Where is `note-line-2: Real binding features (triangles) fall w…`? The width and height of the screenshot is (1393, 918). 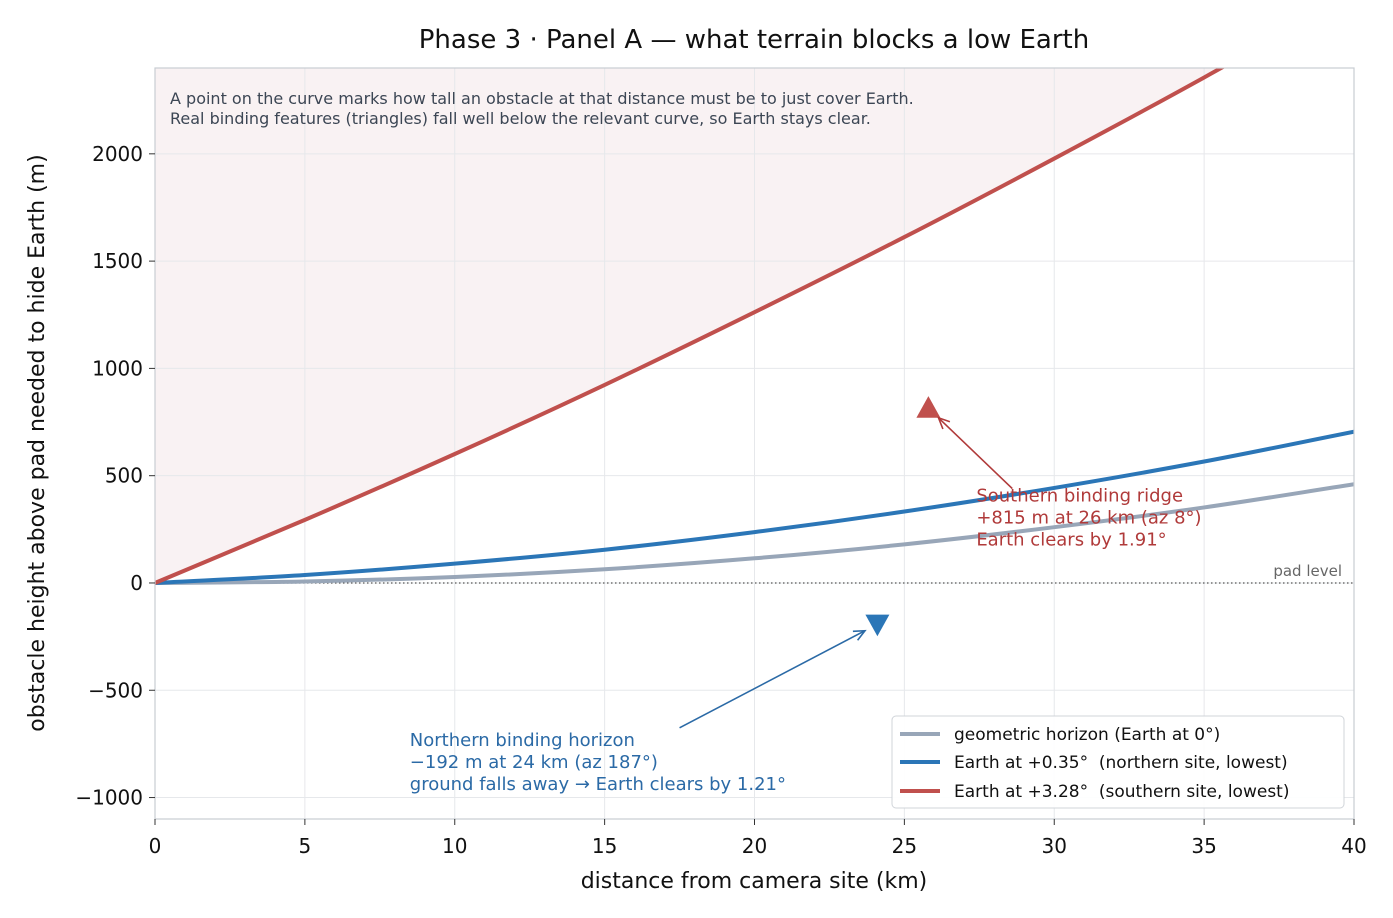 note-line-2: Real binding features (triangles) fall w… is located at coordinates (520, 118).